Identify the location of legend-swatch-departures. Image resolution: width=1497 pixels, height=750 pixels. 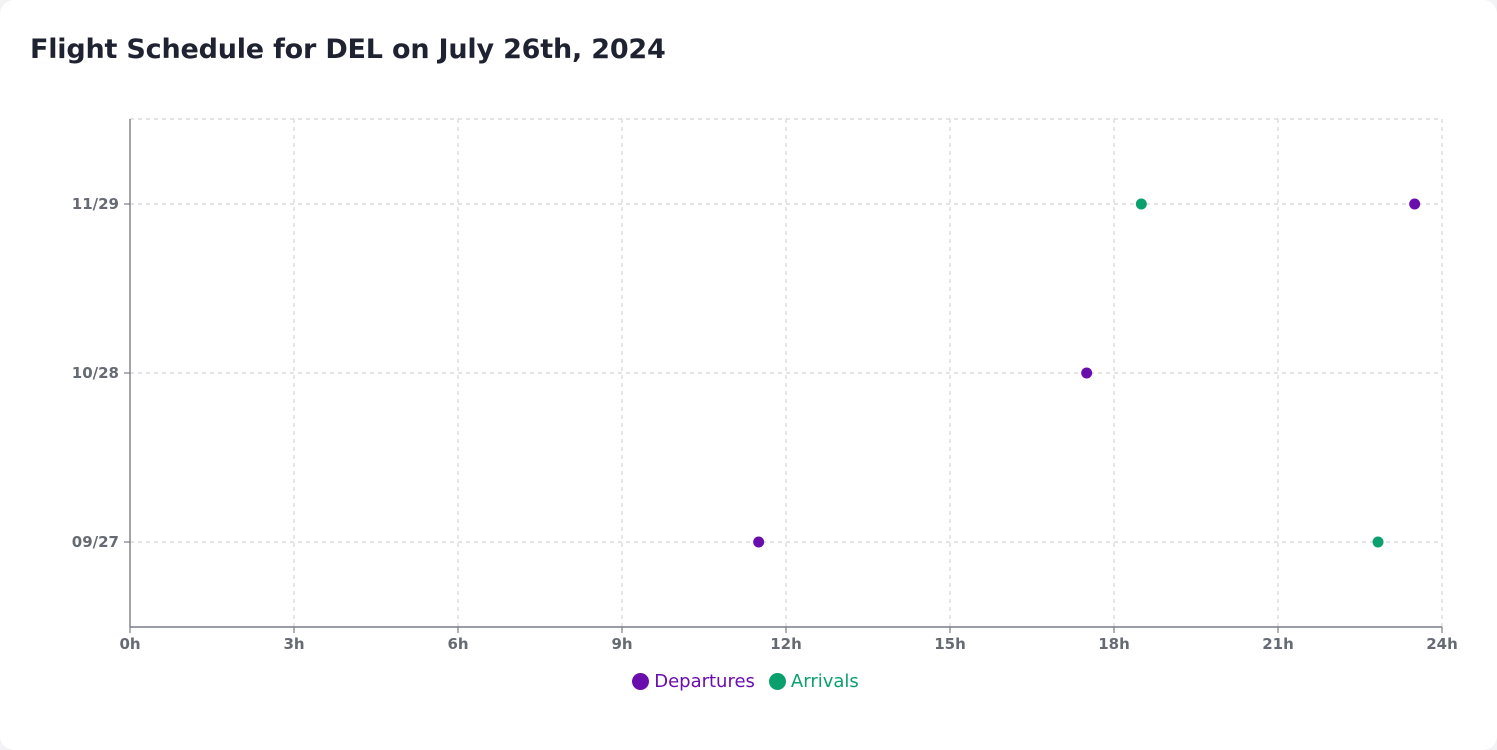
(641, 681).